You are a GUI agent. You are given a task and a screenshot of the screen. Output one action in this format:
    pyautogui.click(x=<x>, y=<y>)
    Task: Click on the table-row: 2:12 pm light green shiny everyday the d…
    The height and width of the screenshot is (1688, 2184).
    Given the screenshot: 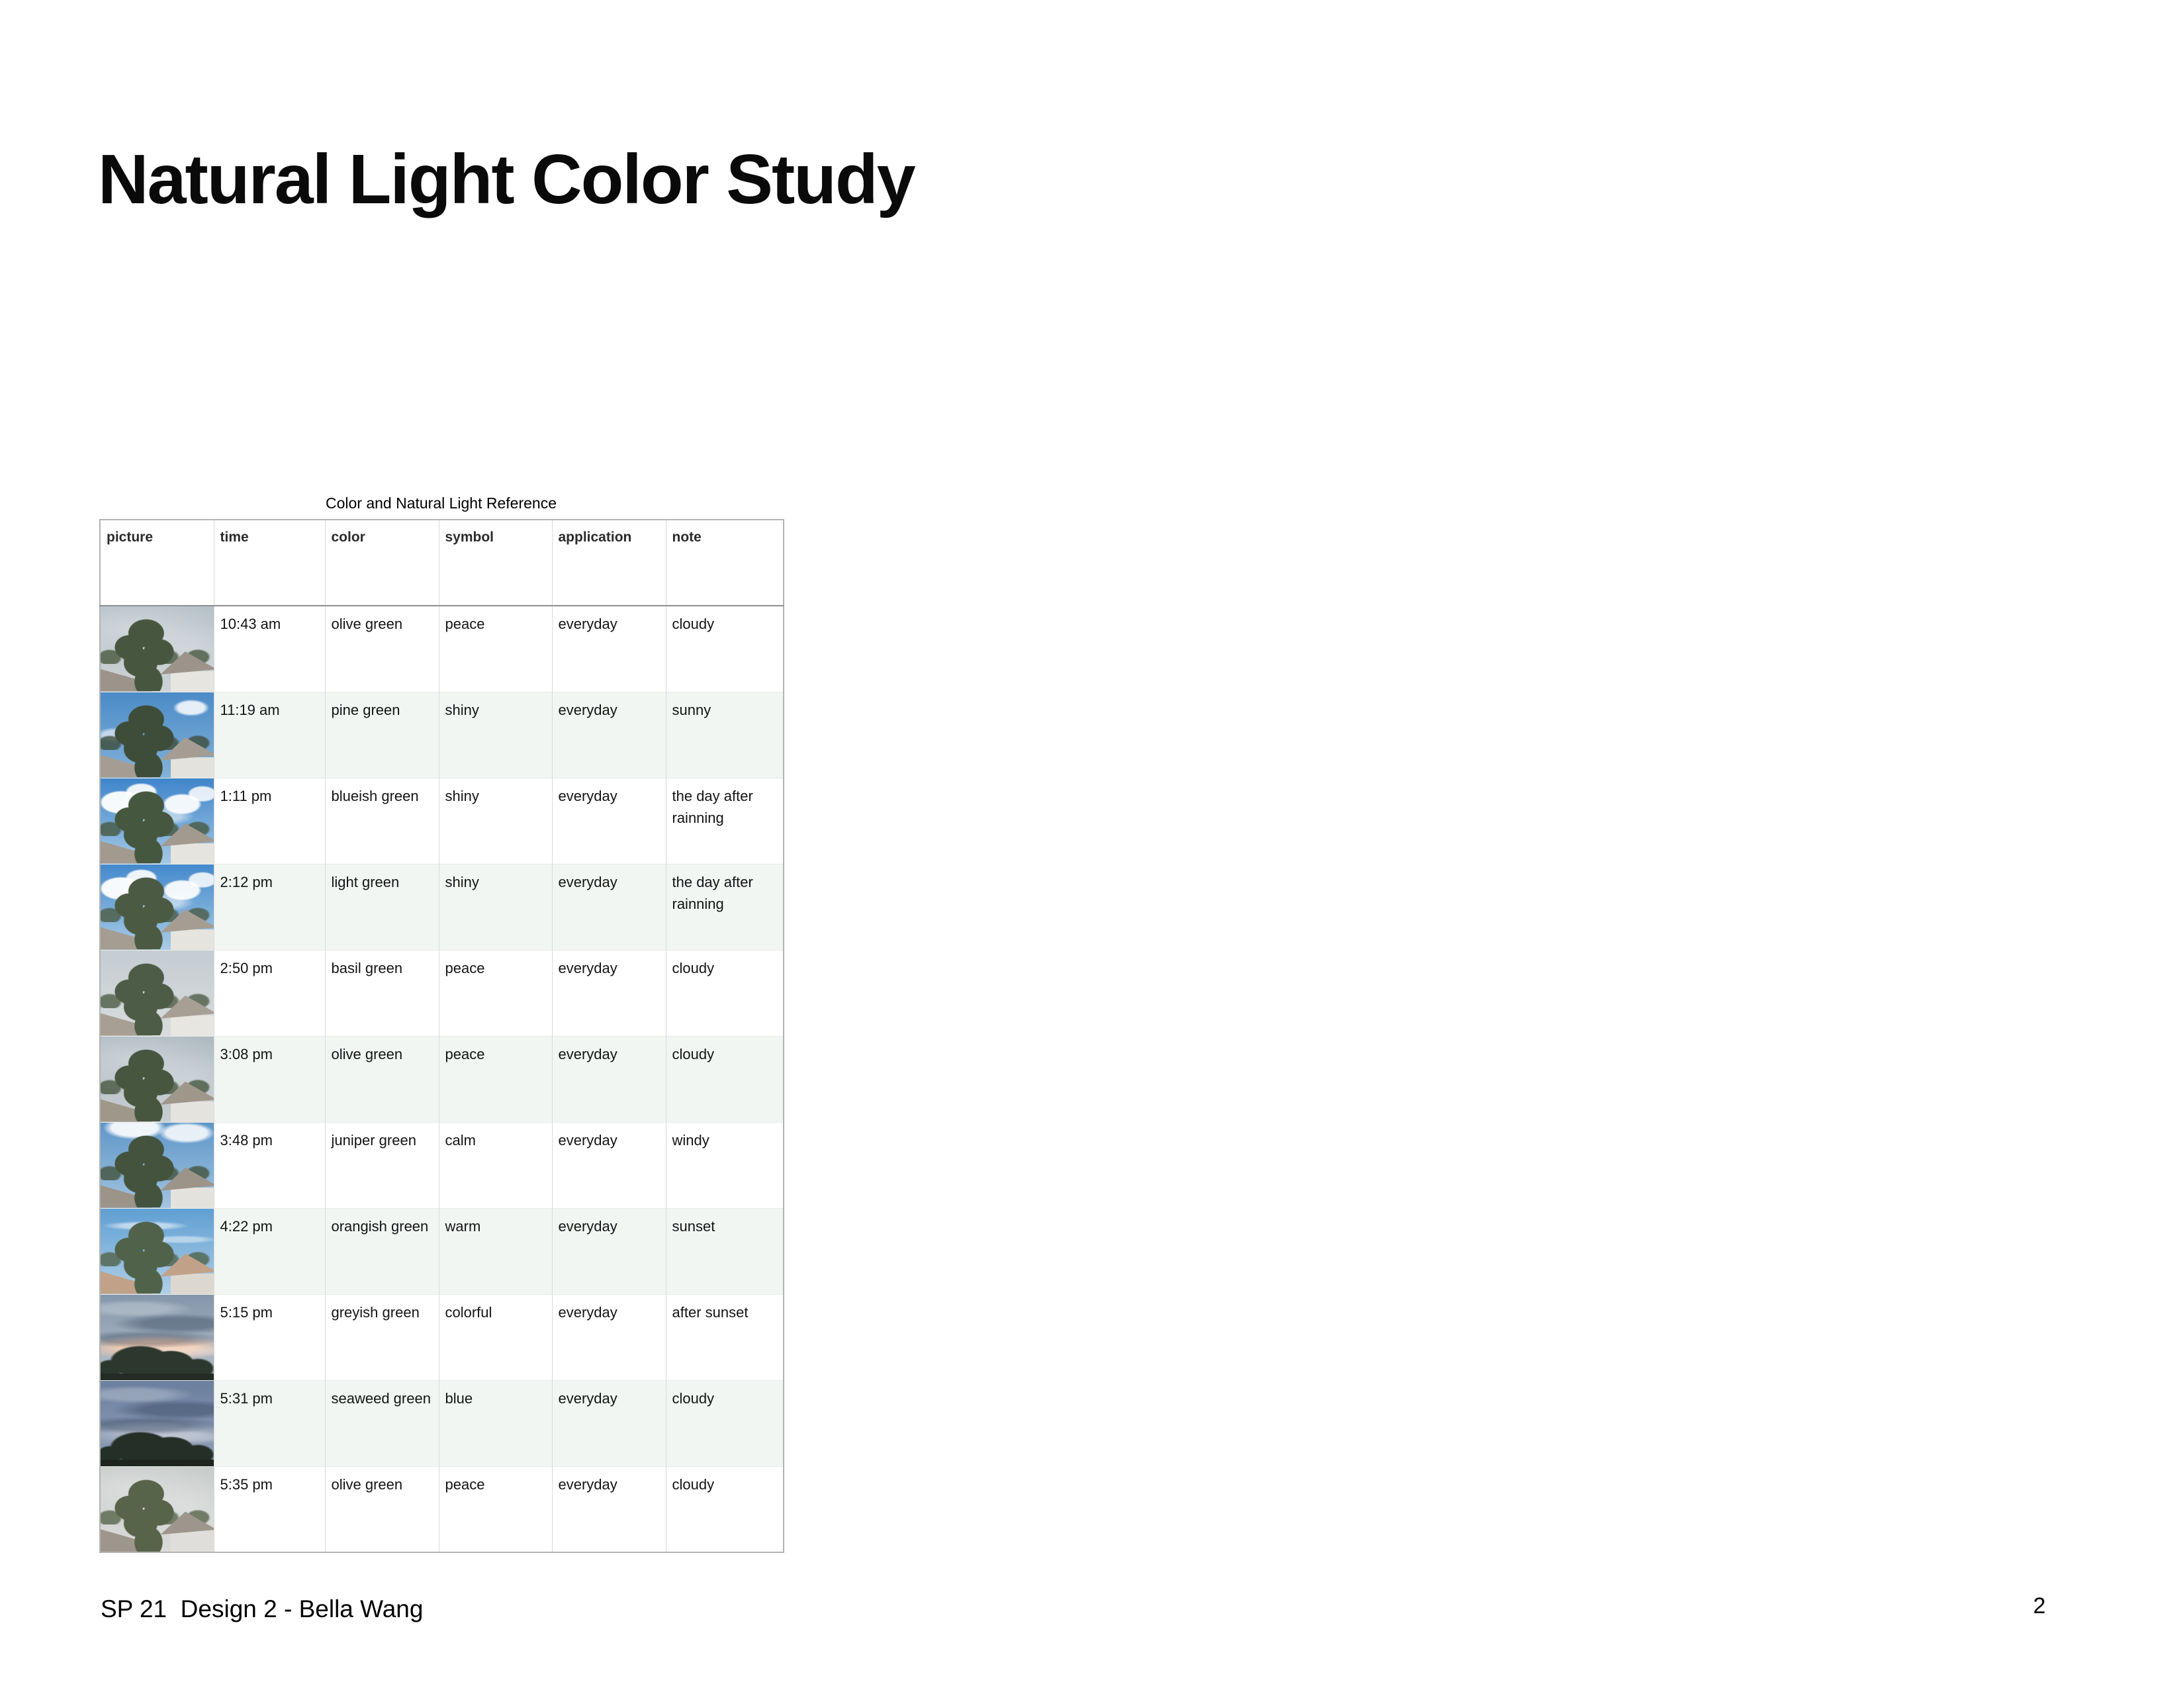 What is the action you would take?
    pyautogui.click(x=442, y=906)
    